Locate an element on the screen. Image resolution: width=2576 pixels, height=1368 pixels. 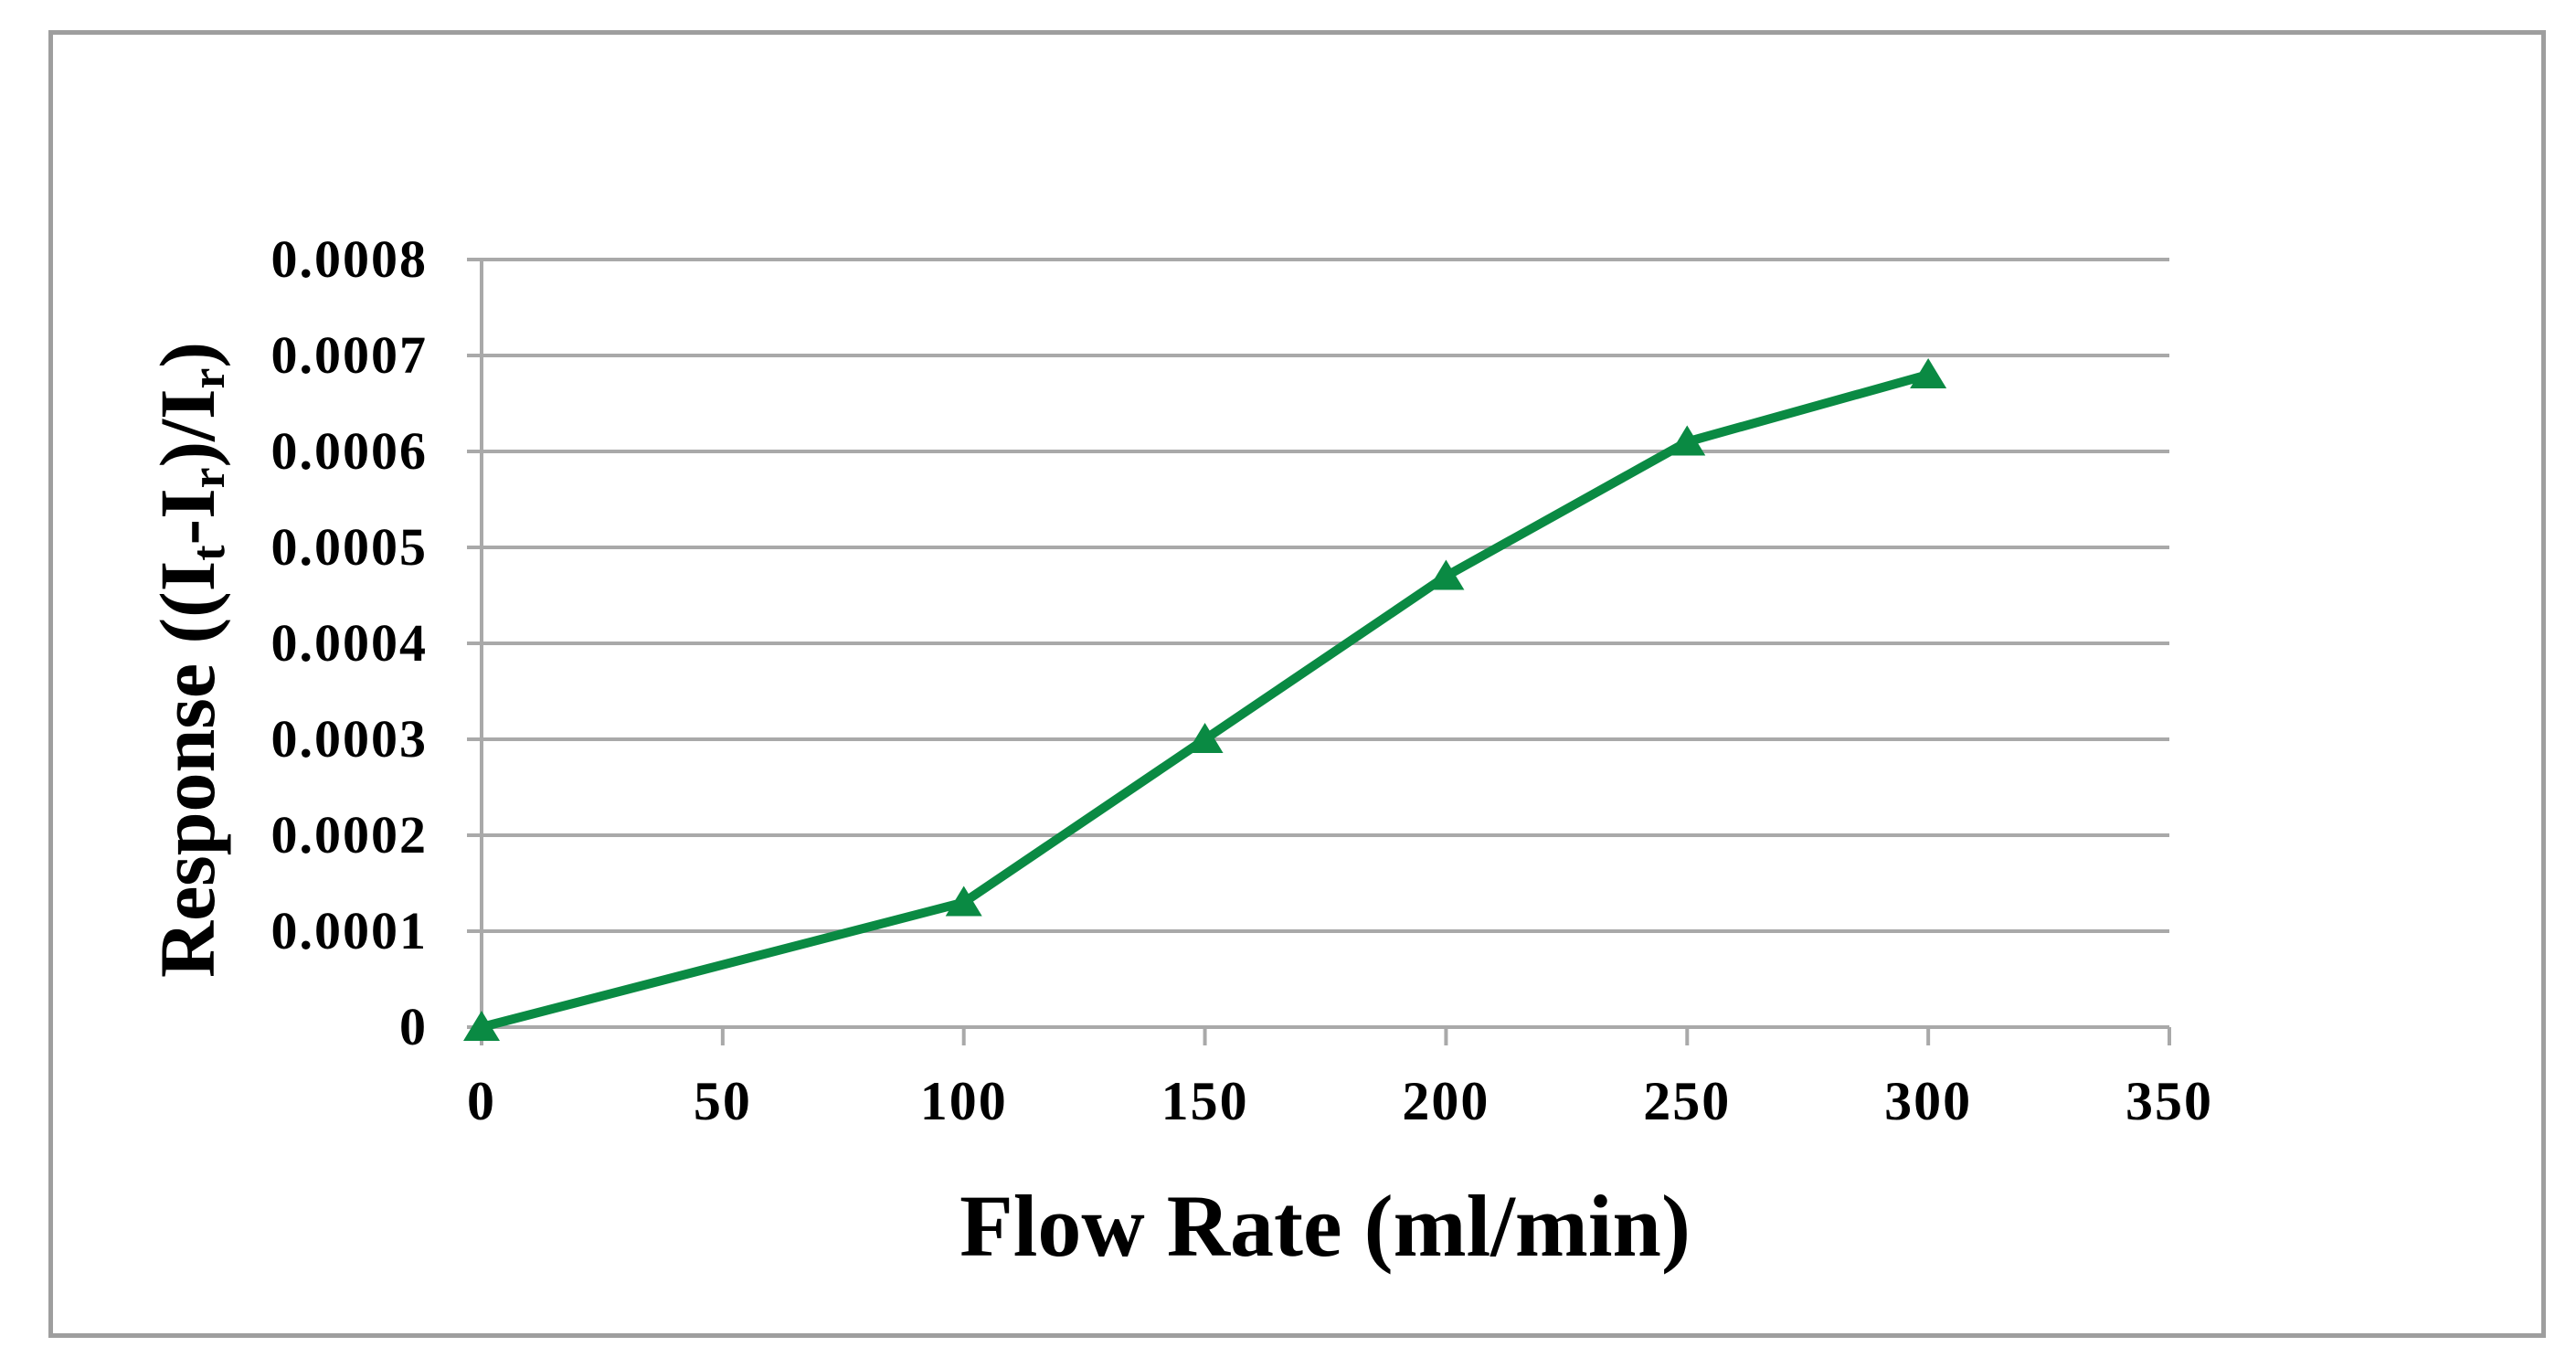
y-tick-label: 0.0002 is located at coordinates (349, 835).